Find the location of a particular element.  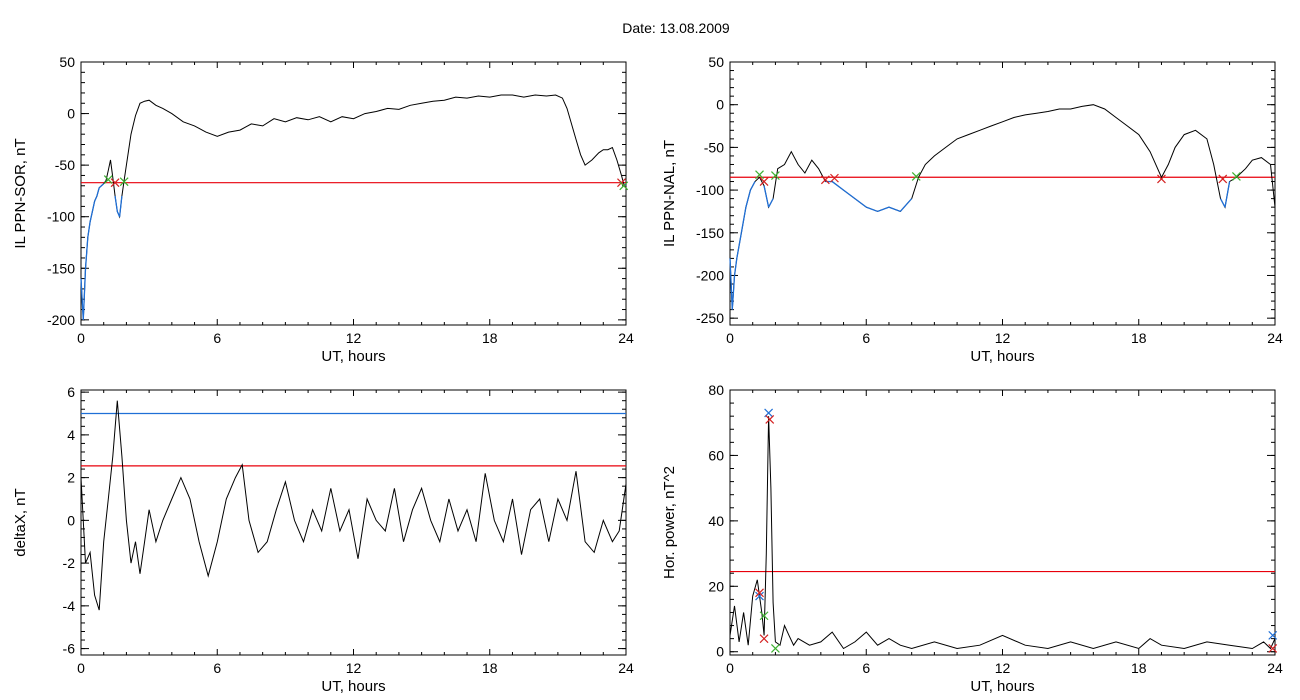

y-tick-label: 6 is located at coordinates (71, 392).